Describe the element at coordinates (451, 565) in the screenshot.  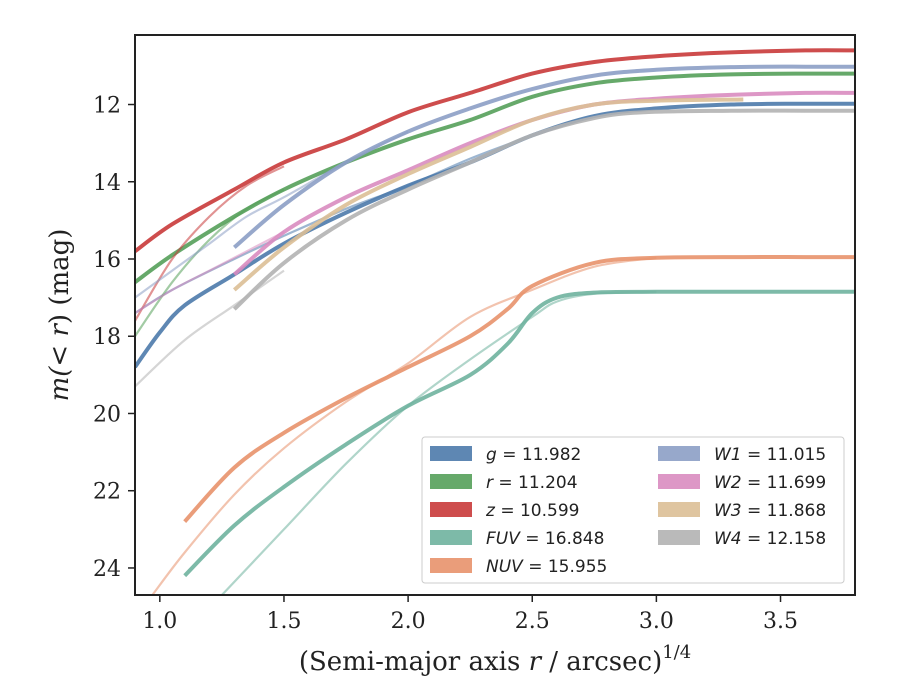
I see `legend-swatch-nuv` at that location.